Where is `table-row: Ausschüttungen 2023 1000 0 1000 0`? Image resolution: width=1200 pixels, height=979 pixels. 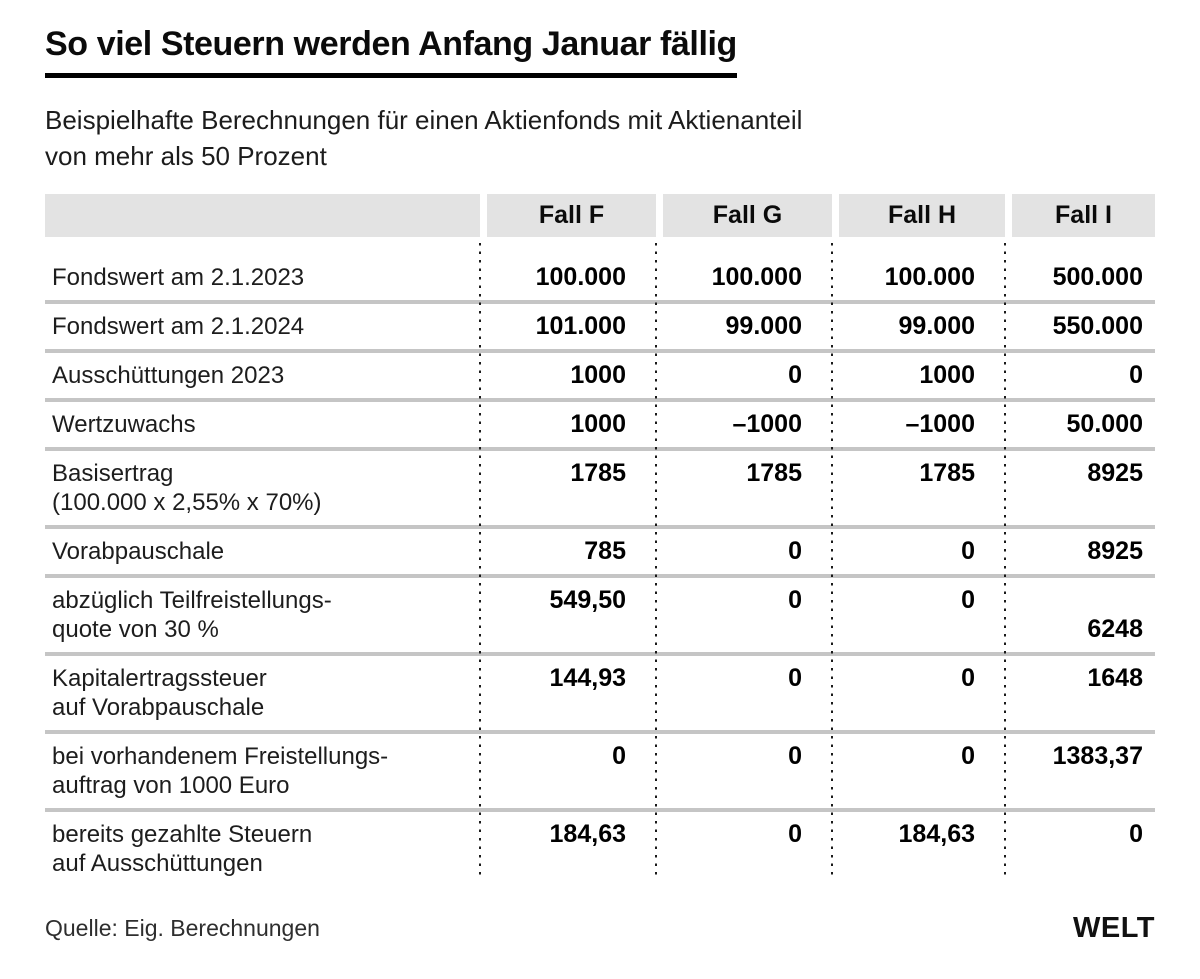
table-row: Ausschüttungen 2023 1000 0 1000 0 is located at coordinates (600, 377).